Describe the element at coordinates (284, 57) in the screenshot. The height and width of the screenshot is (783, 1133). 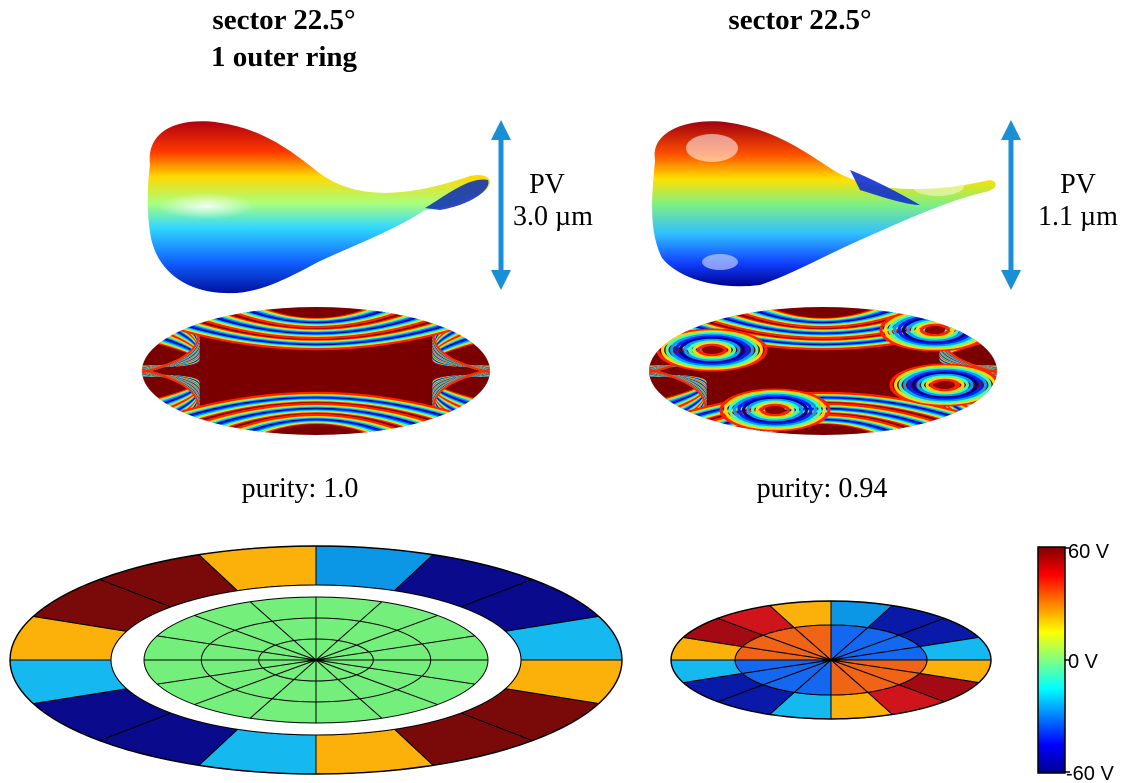
I see `left-title-line-2: 1 outer ring` at that location.